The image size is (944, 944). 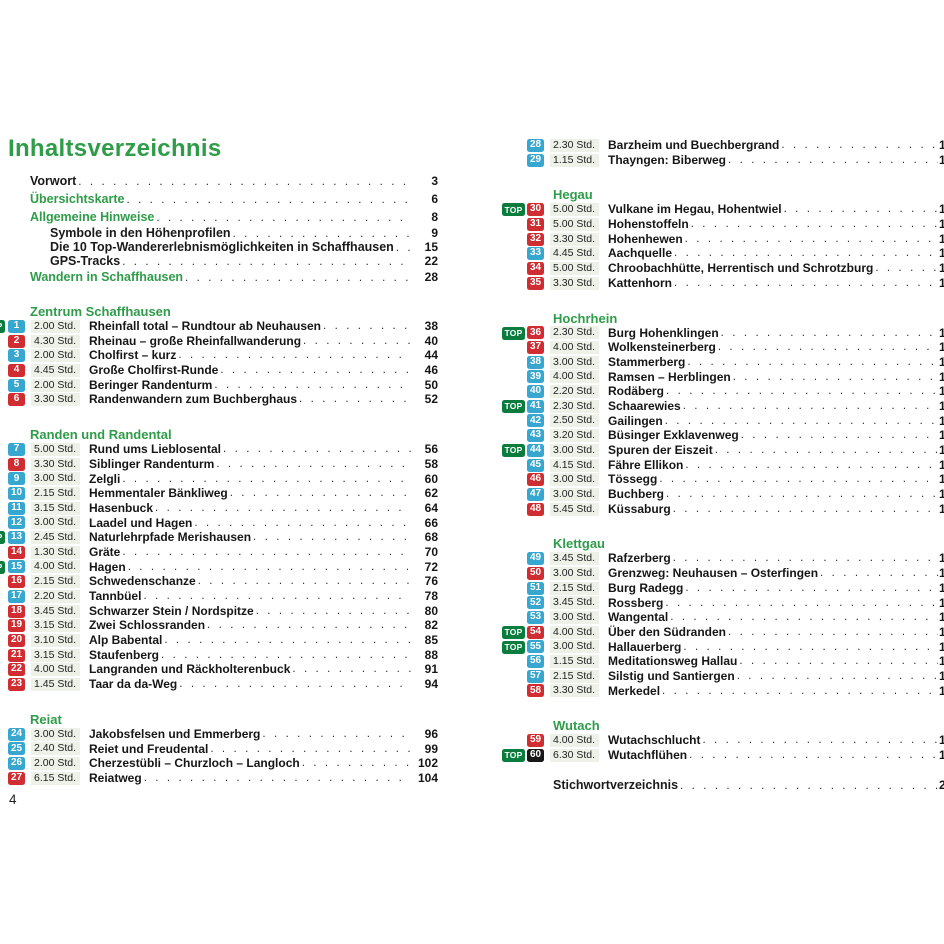 I want to click on route-page-number: 104, so click(x=427, y=777).